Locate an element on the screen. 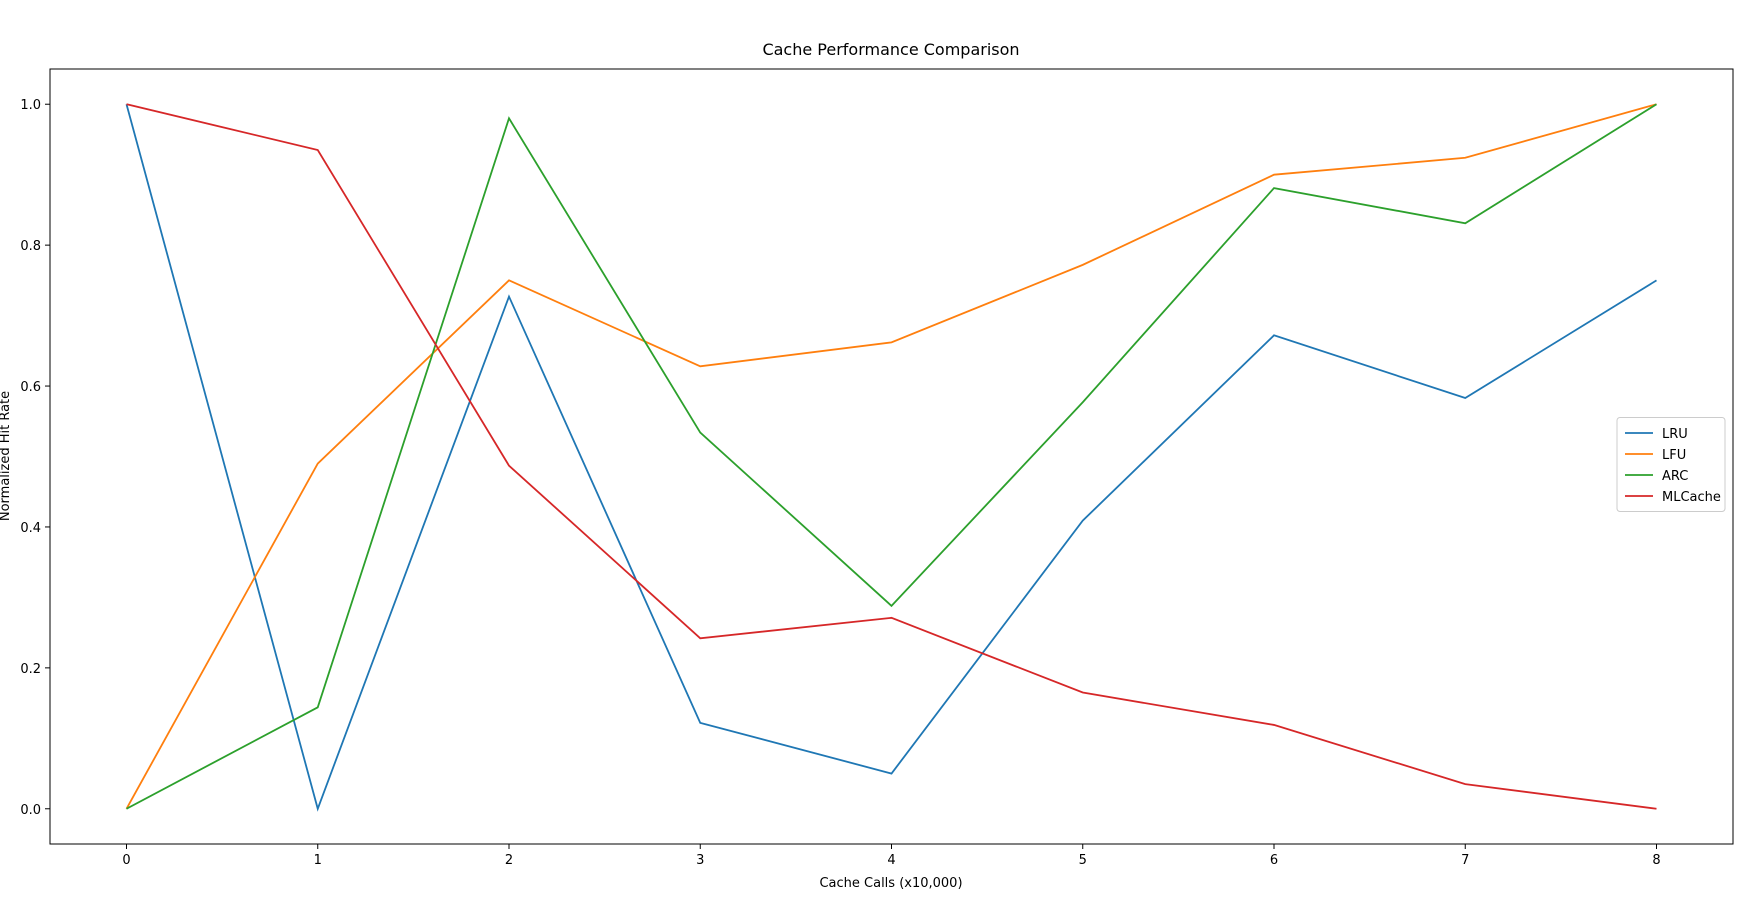 This screenshot has width=1758, height=923. chart-legend: LRU LFU ARC MLCache is located at coordinates (1671, 464).